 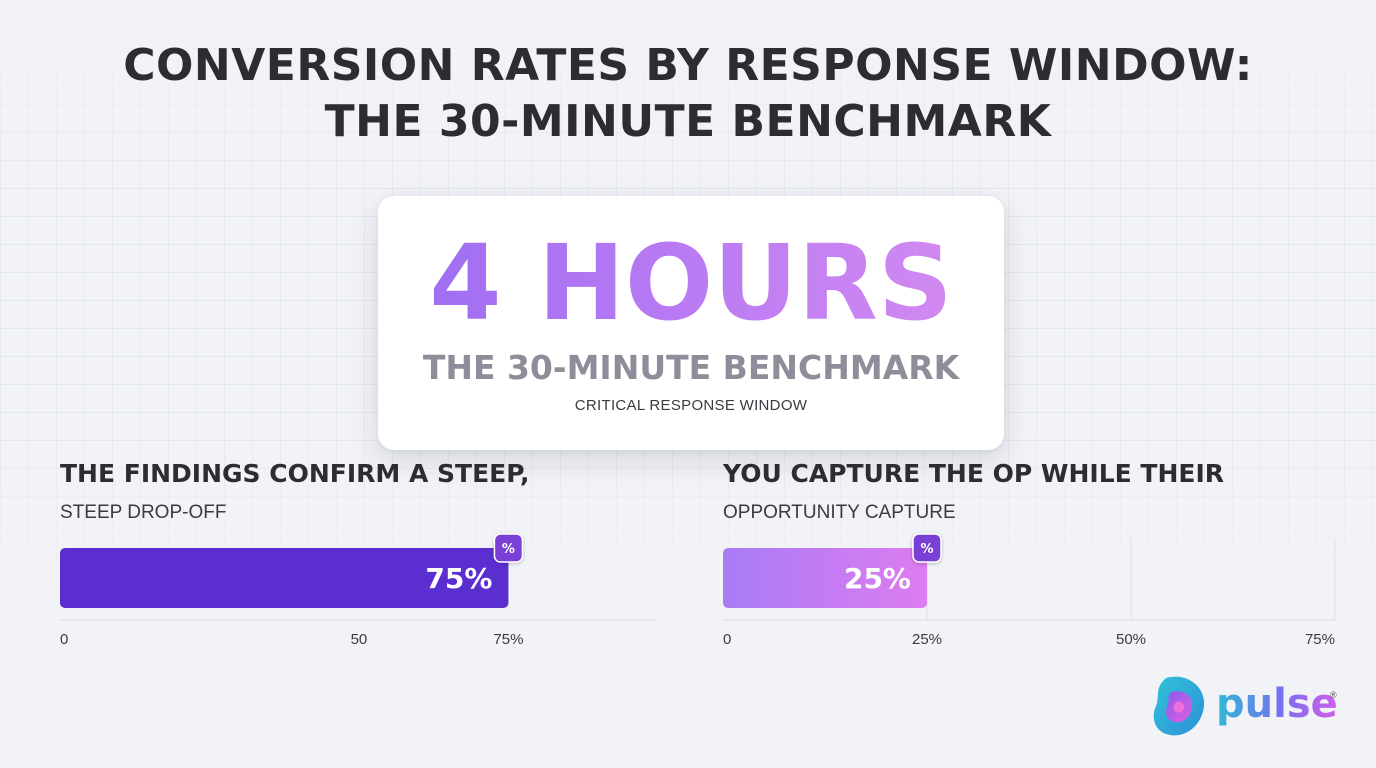 I want to click on chart-layer: 75%% 0 50 75% 25%% 0 25% 50% 75%, so click(x=698, y=590).